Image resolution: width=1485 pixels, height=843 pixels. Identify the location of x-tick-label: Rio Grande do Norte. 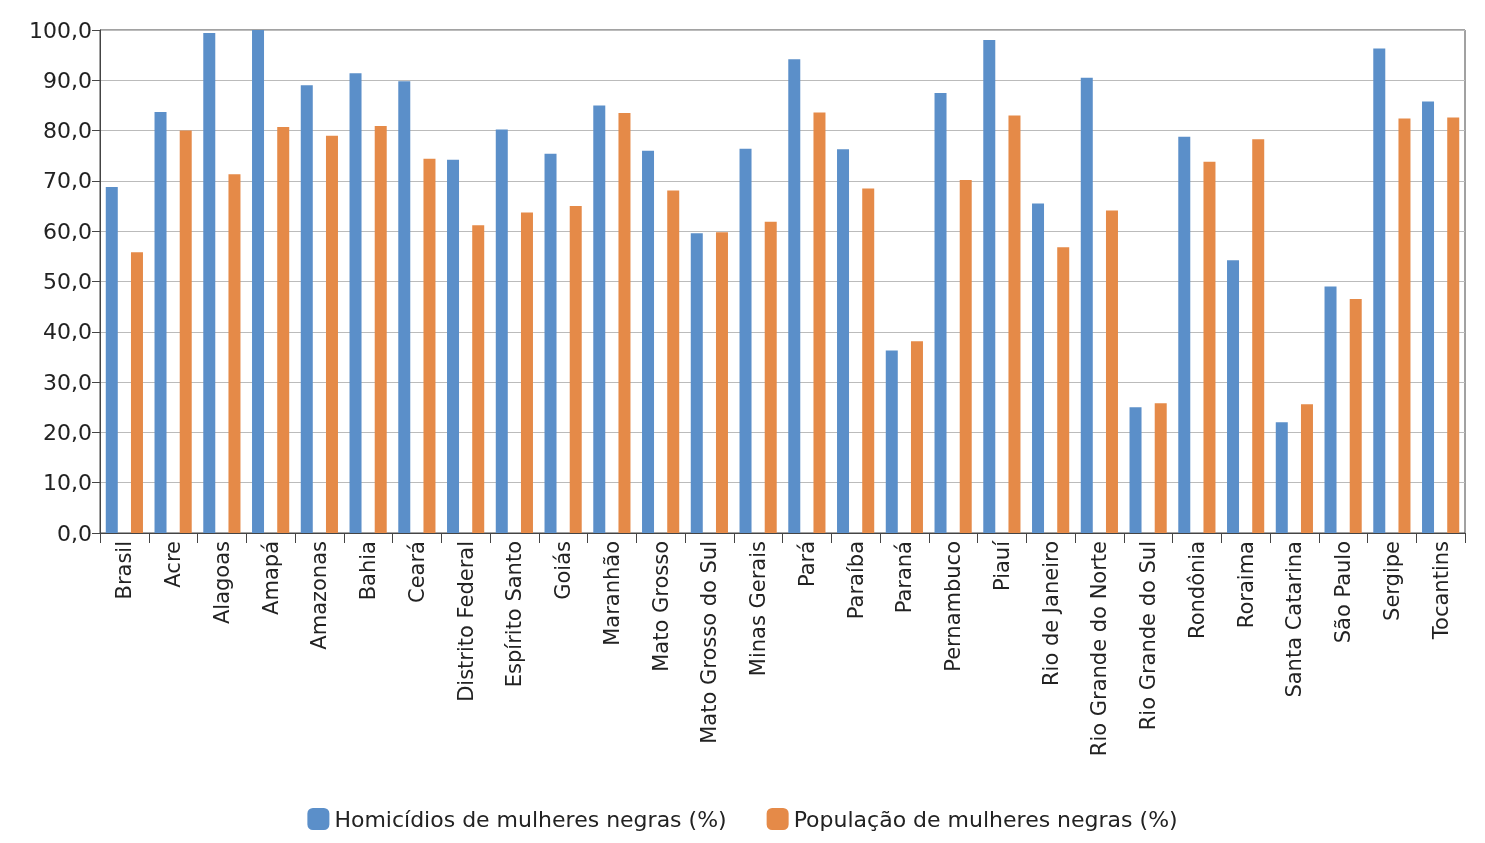
(1099, 649).